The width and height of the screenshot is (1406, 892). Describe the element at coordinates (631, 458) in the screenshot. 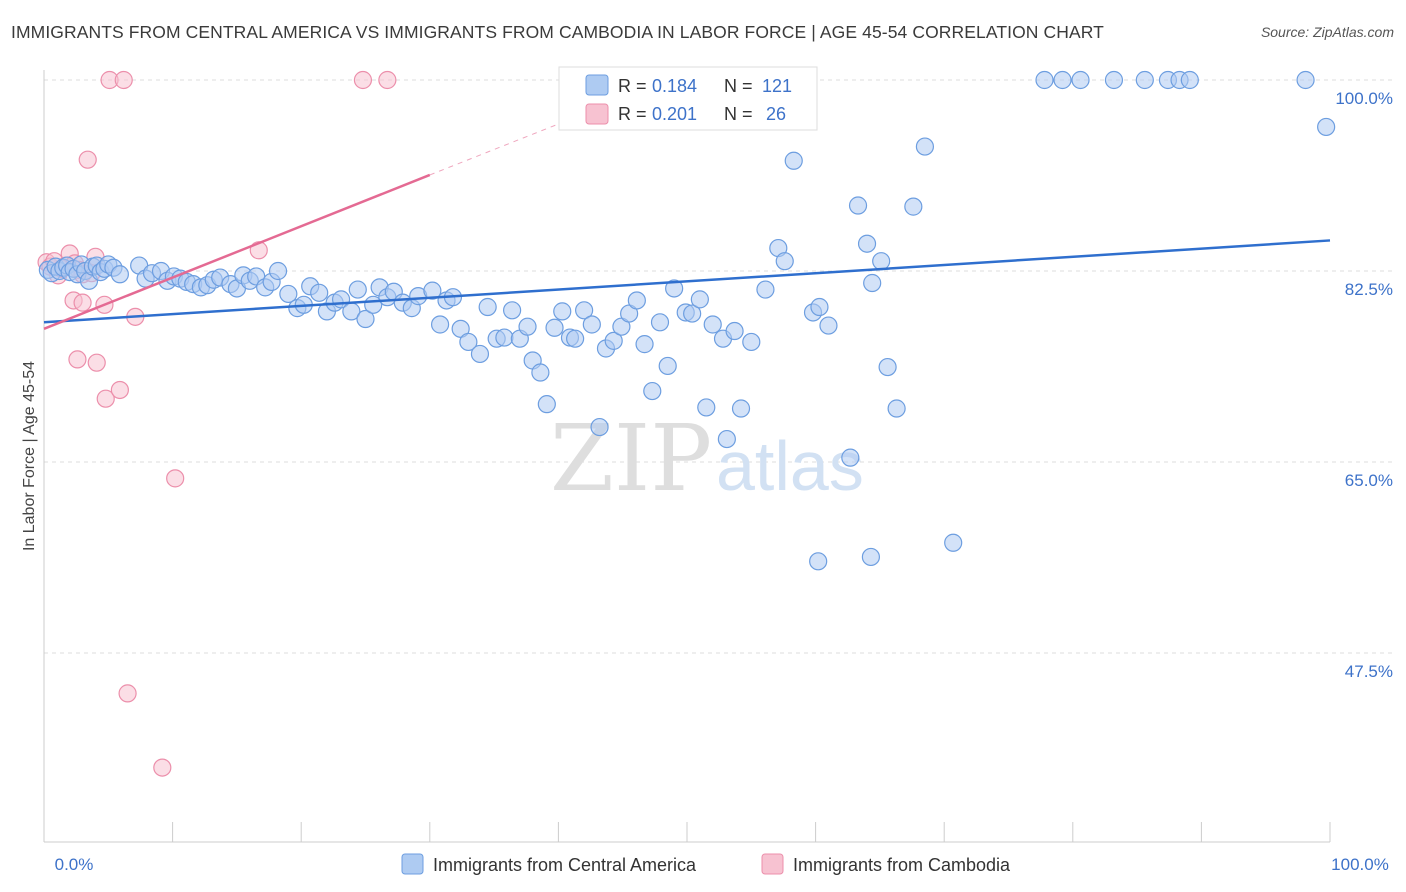

I see `watermark-zip: ZIP` at that location.